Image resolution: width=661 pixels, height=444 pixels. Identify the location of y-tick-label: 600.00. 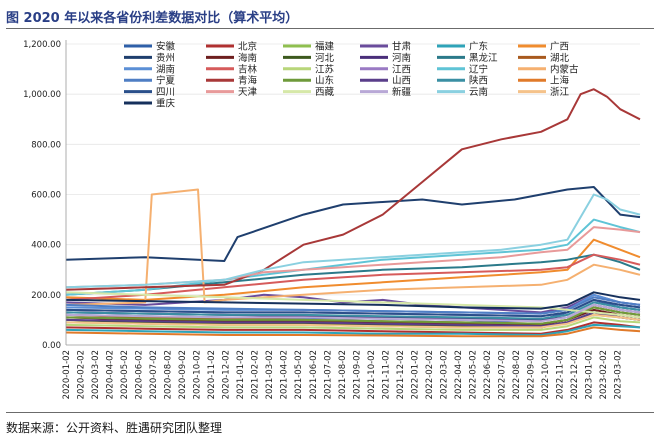
(46, 196).